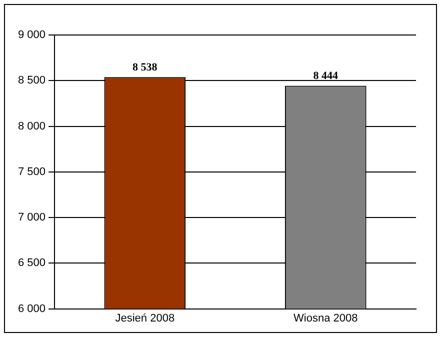 Image resolution: width=445 pixels, height=341 pixels. What do you see at coordinates (32, 172) in the screenshot?
I see `y-tick-label: 7 500` at bounding box center [32, 172].